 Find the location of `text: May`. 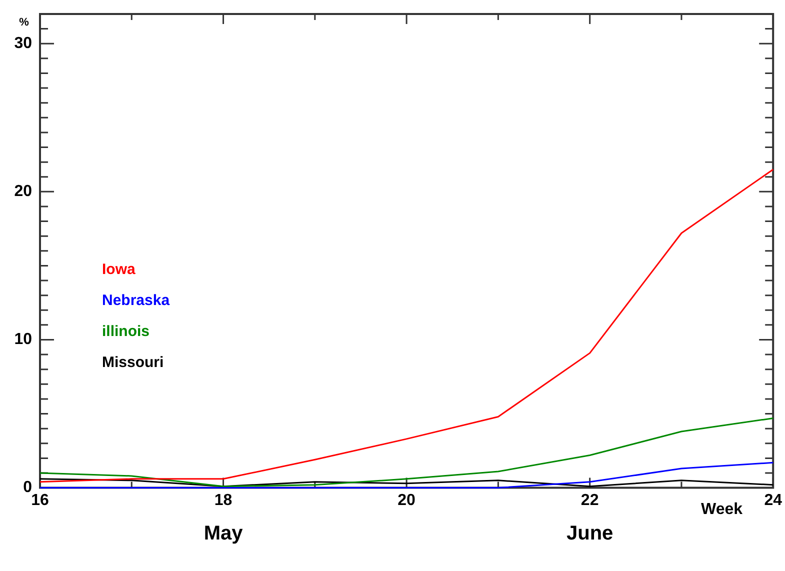

text: May is located at coordinates (224, 533).